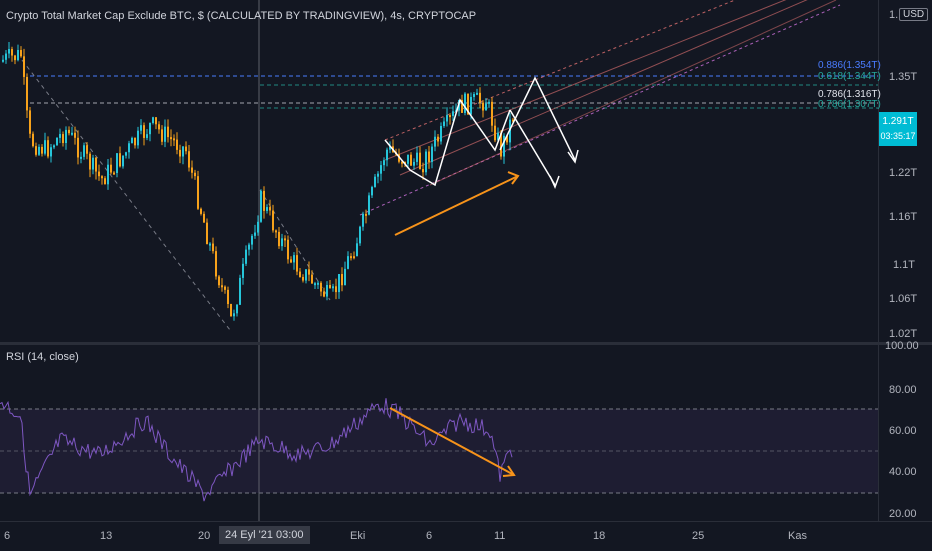 This screenshot has height=551, width=932. I want to click on orange-trend-arrow, so click(456, 205).